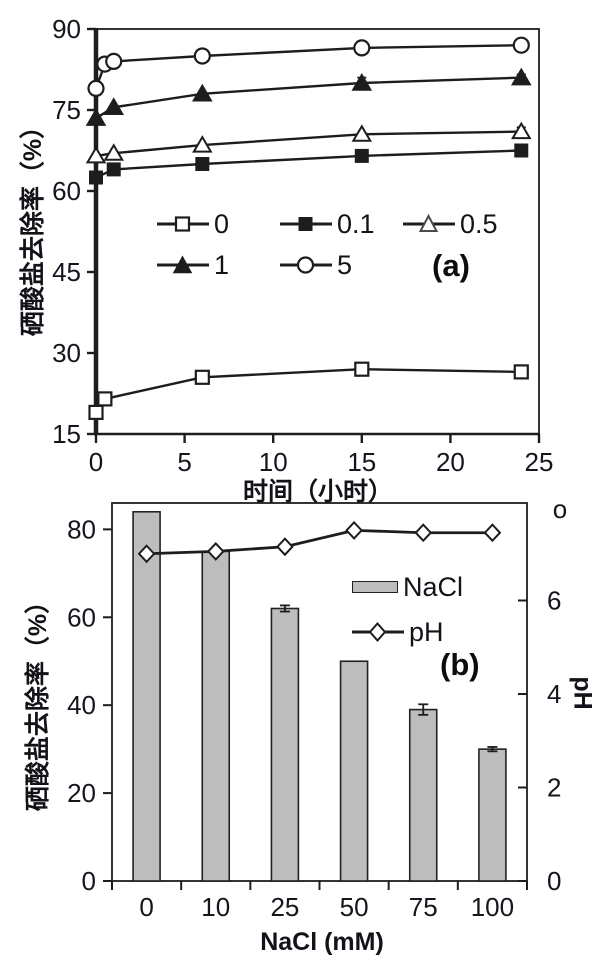  Describe the element at coordinates (375, 587) in the screenshot. I see `gray-bar-swatch-icon` at that location.